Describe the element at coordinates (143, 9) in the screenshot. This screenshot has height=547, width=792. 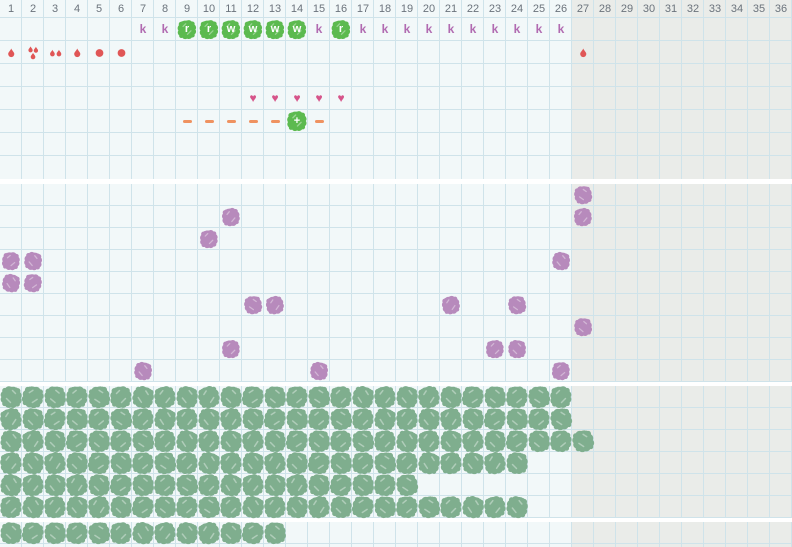
I see `column-header-label: 7` at that location.